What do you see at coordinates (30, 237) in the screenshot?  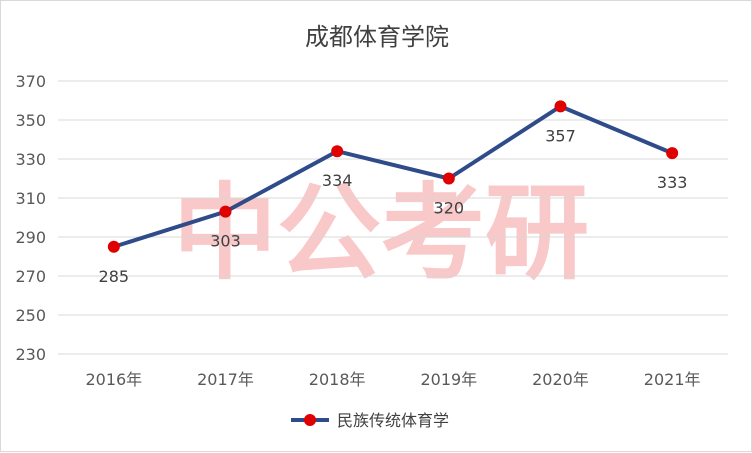 I see `y-tick-label: 290` at bounding box center [30, 237].